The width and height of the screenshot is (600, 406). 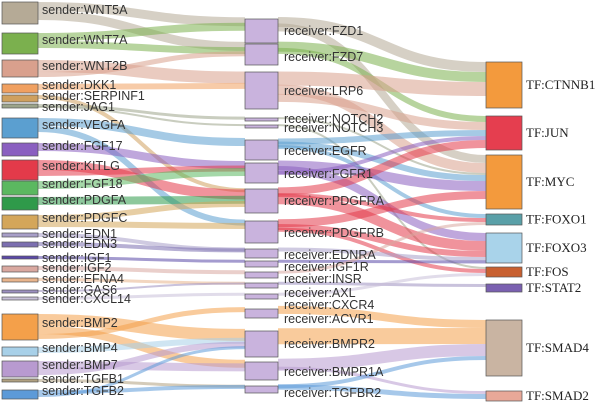 I want to click on tf-label: TF:STAT2, so click(x=553, y=287).